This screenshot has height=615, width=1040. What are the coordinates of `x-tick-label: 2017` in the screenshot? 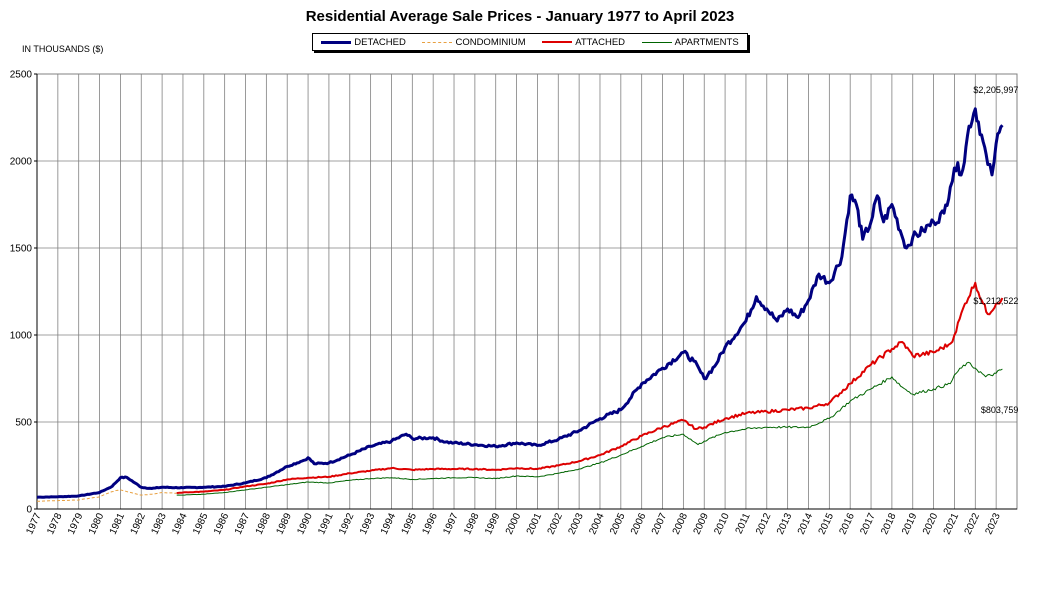 It's located at (868, 523).